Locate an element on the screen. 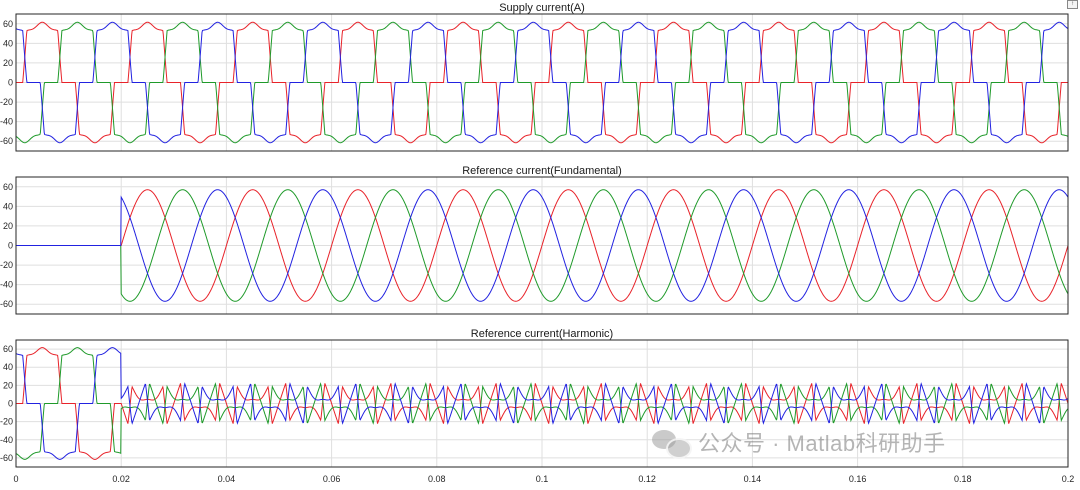 This screenshot has height=490, width=1080. x-tick-label: 0.06 is located at coordinates (332, 479).